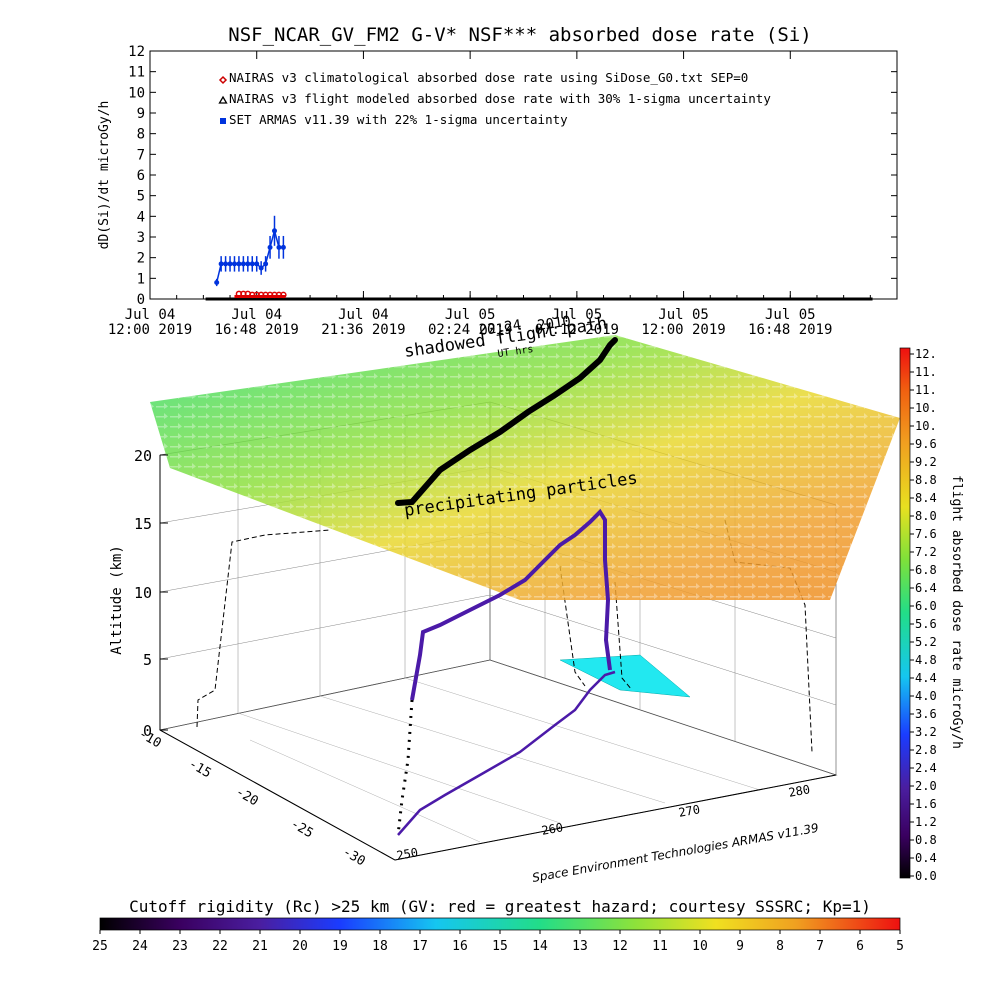 This screenshot has height=1000, width=1000. What do you see at coordinates (900, 946) in the screenshot?
I see `rc-tick-label: 5` at bounding box center [900, 946].